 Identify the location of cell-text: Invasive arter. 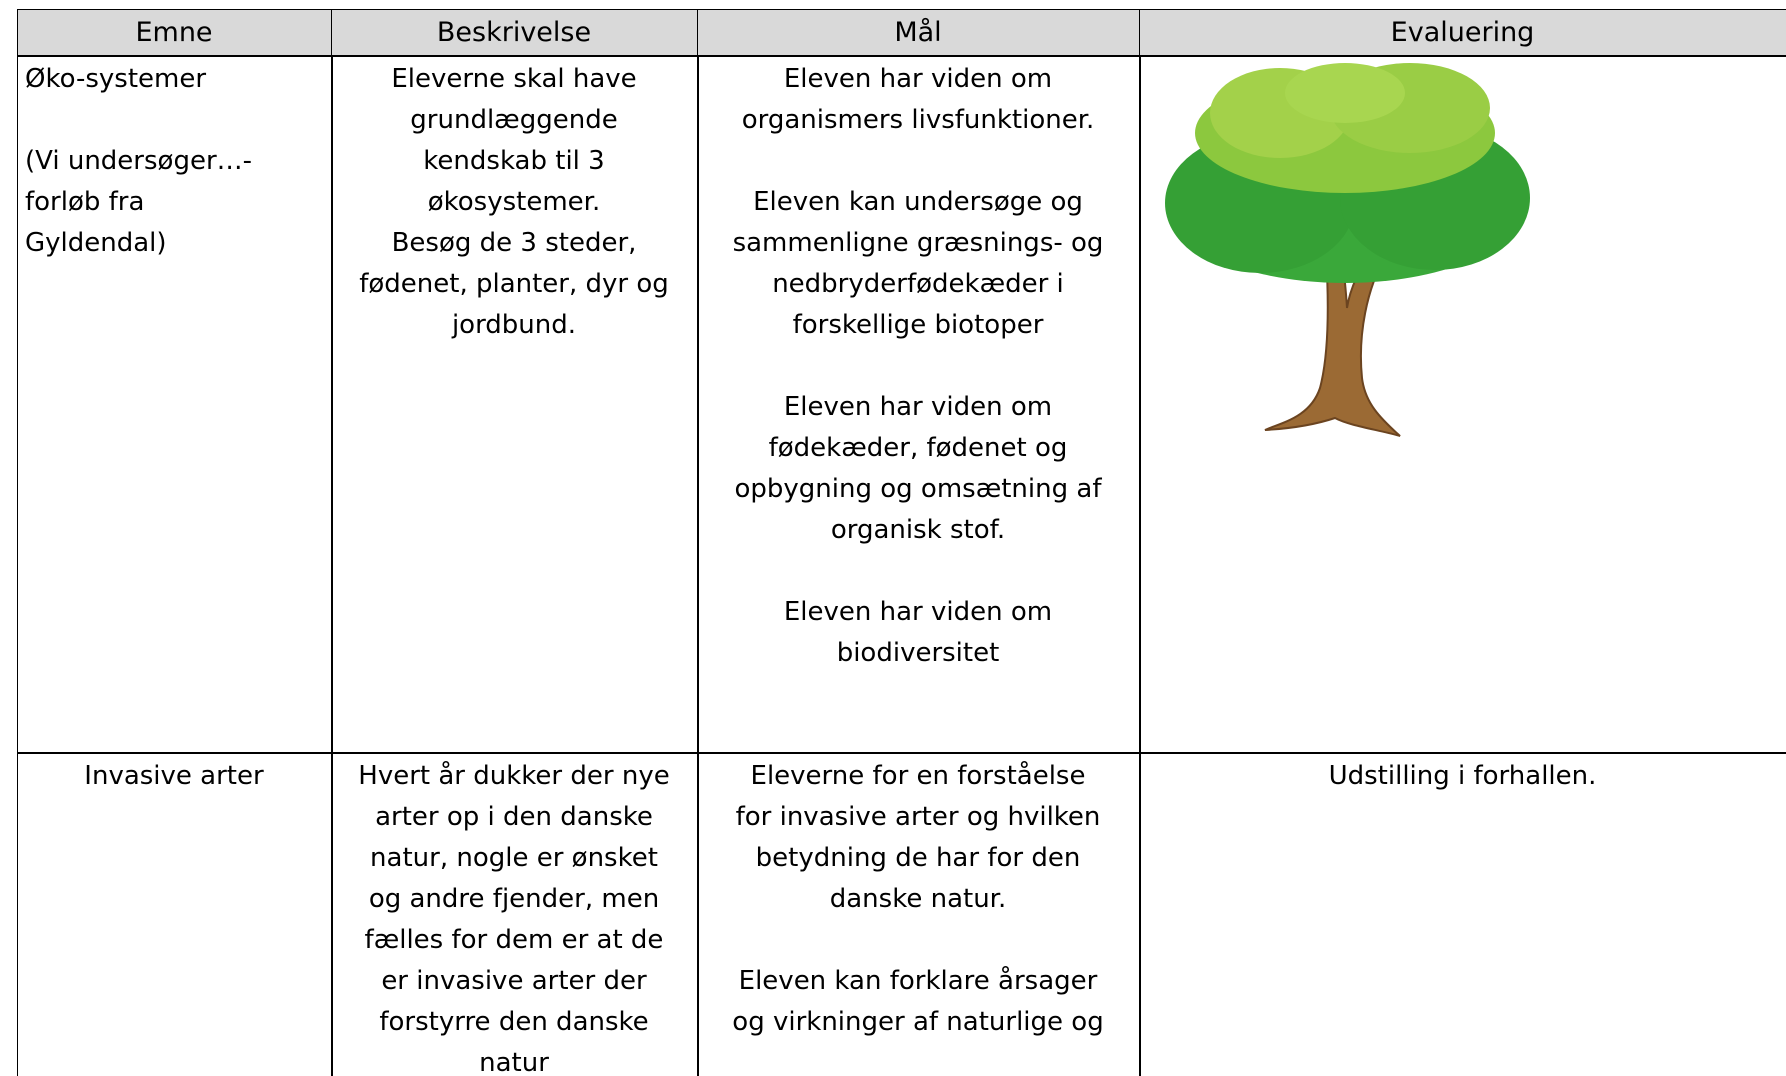
(174, 776).